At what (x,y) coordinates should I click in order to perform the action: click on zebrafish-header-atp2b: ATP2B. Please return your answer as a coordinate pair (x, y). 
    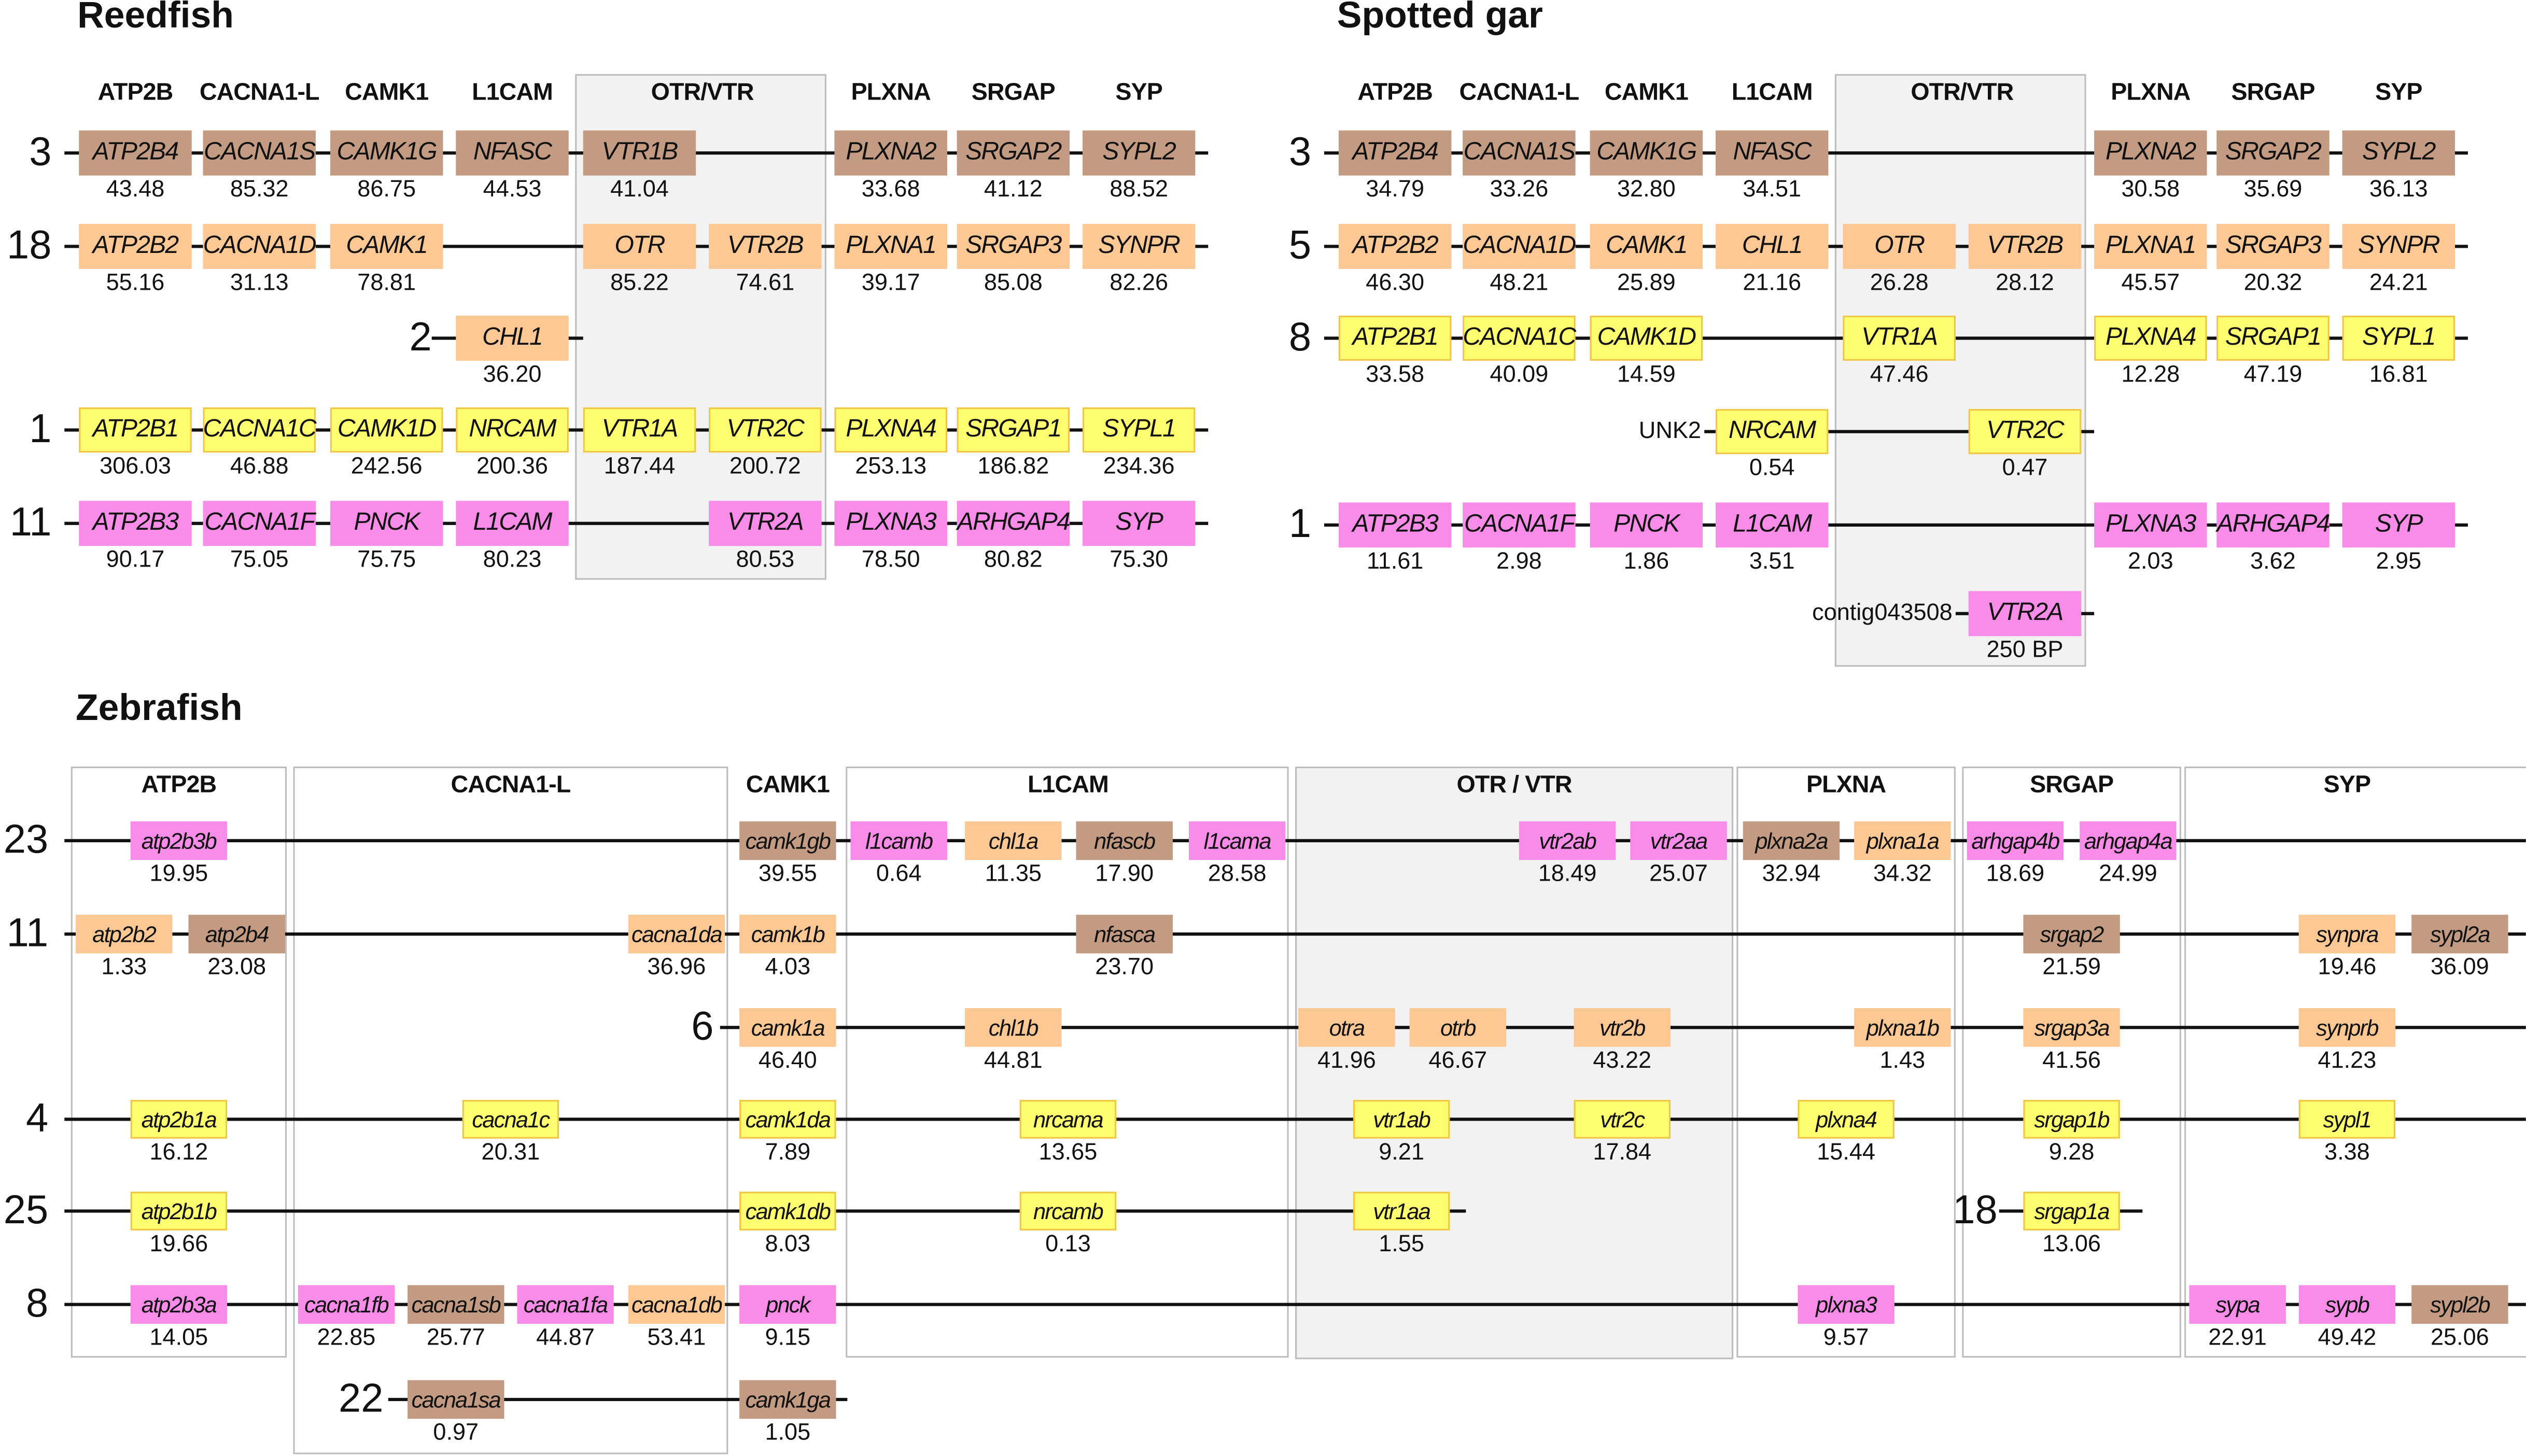
    Looking at the image, I should click on (179, 785).